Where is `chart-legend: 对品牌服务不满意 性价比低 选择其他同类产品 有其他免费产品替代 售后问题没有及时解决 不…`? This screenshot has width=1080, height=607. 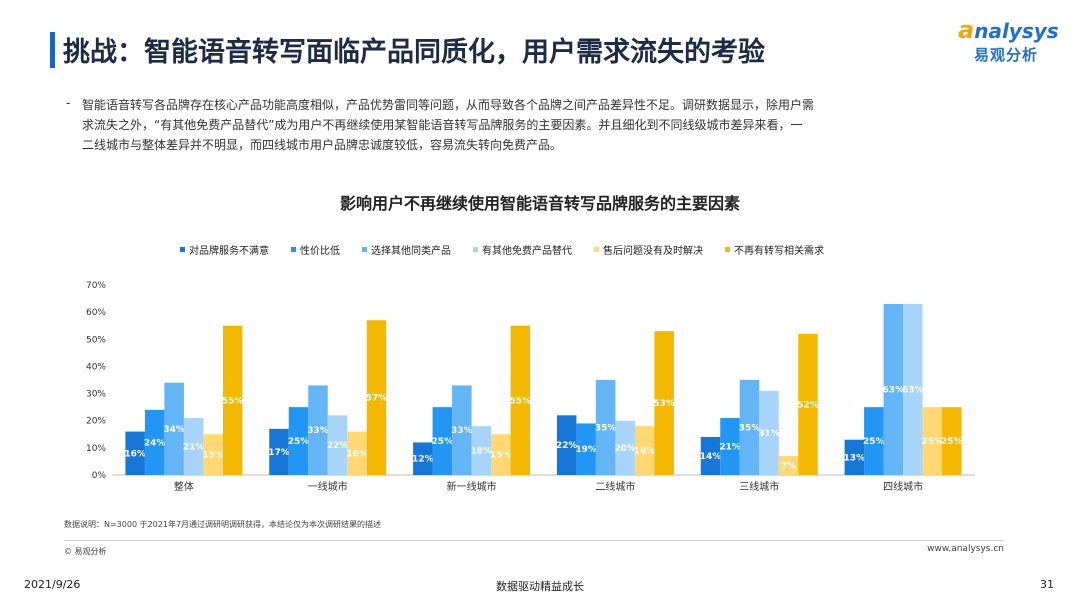 chart-legend: 对品牌服务不满意 性价比低 选择其他同类产品 有其他免费产品替代 售后问题没有及时解决 不… is located at coordinates (513, 249).